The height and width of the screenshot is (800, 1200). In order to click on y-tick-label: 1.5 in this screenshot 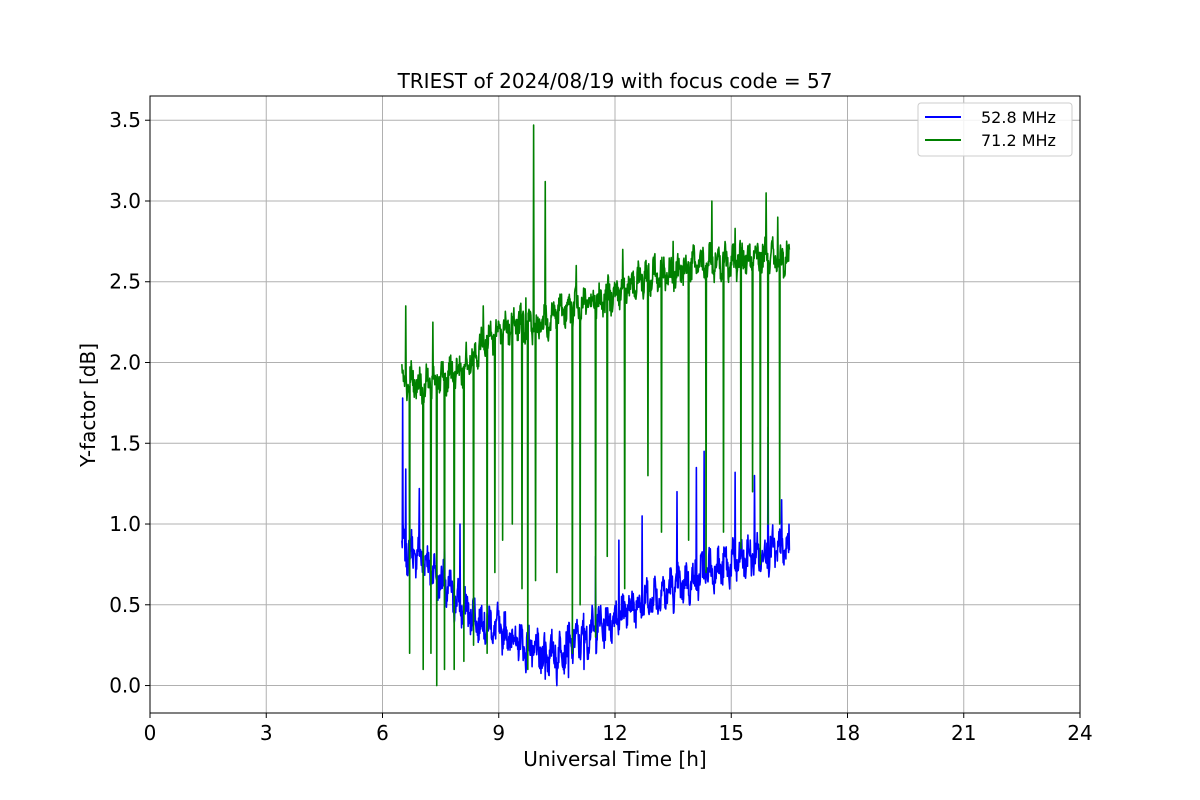, I will do `click(125, 443)`.